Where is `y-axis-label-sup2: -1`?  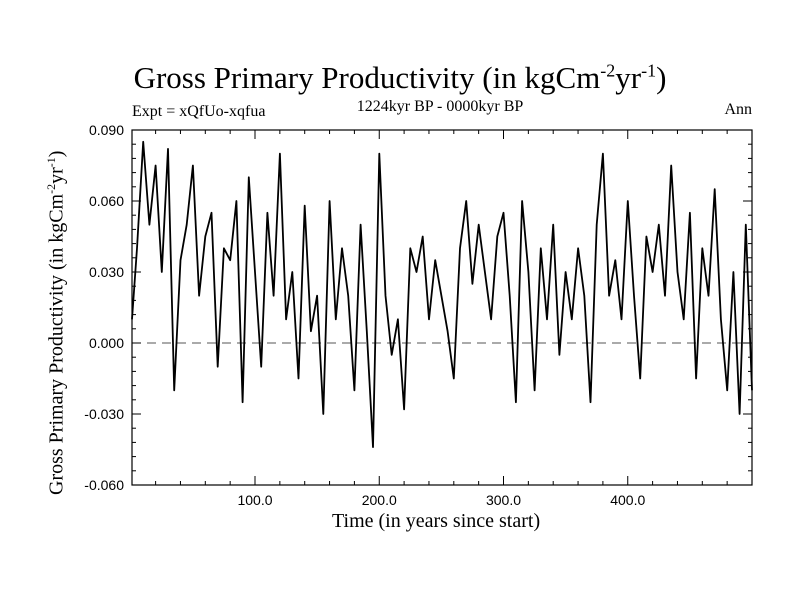 y-axis-label-sup2: -1 is located at coordinates (51, 162).